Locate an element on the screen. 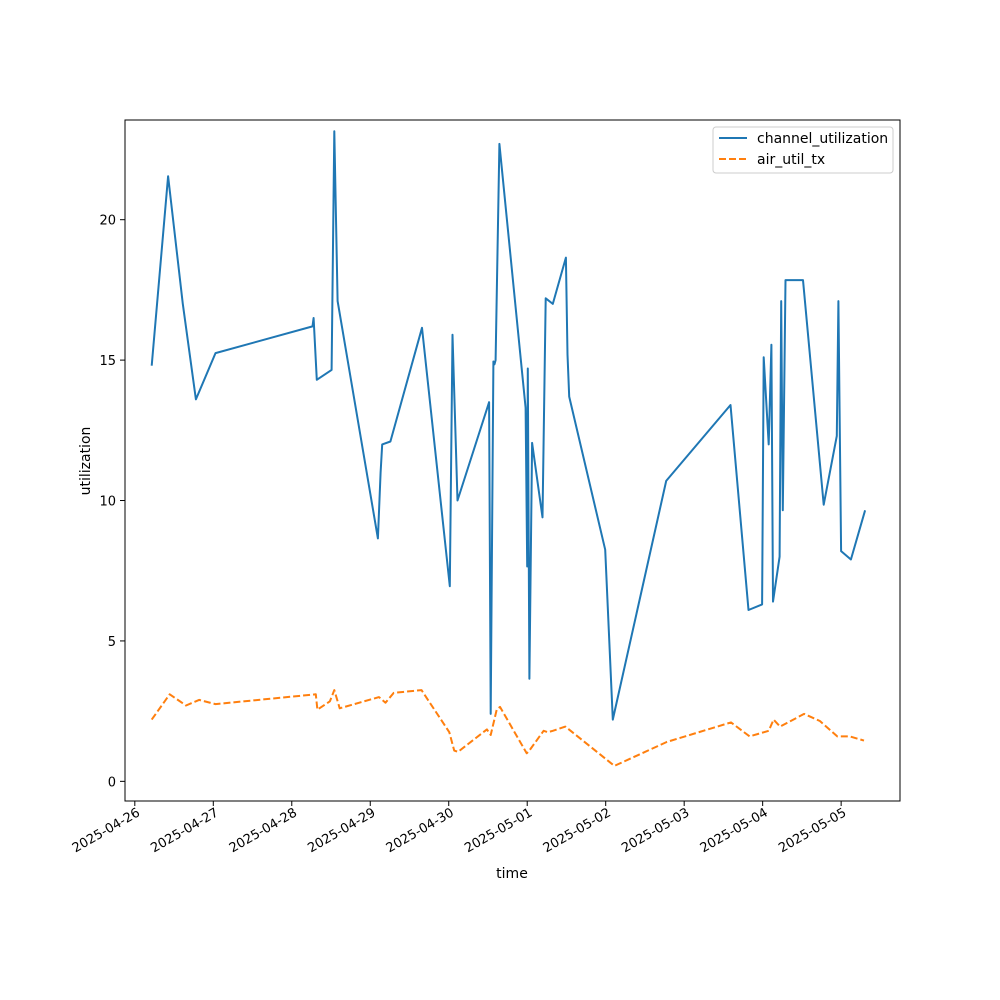 The width and height of the screenshot is (1000, 1000). legend-box is located at coordinates (803, 150).